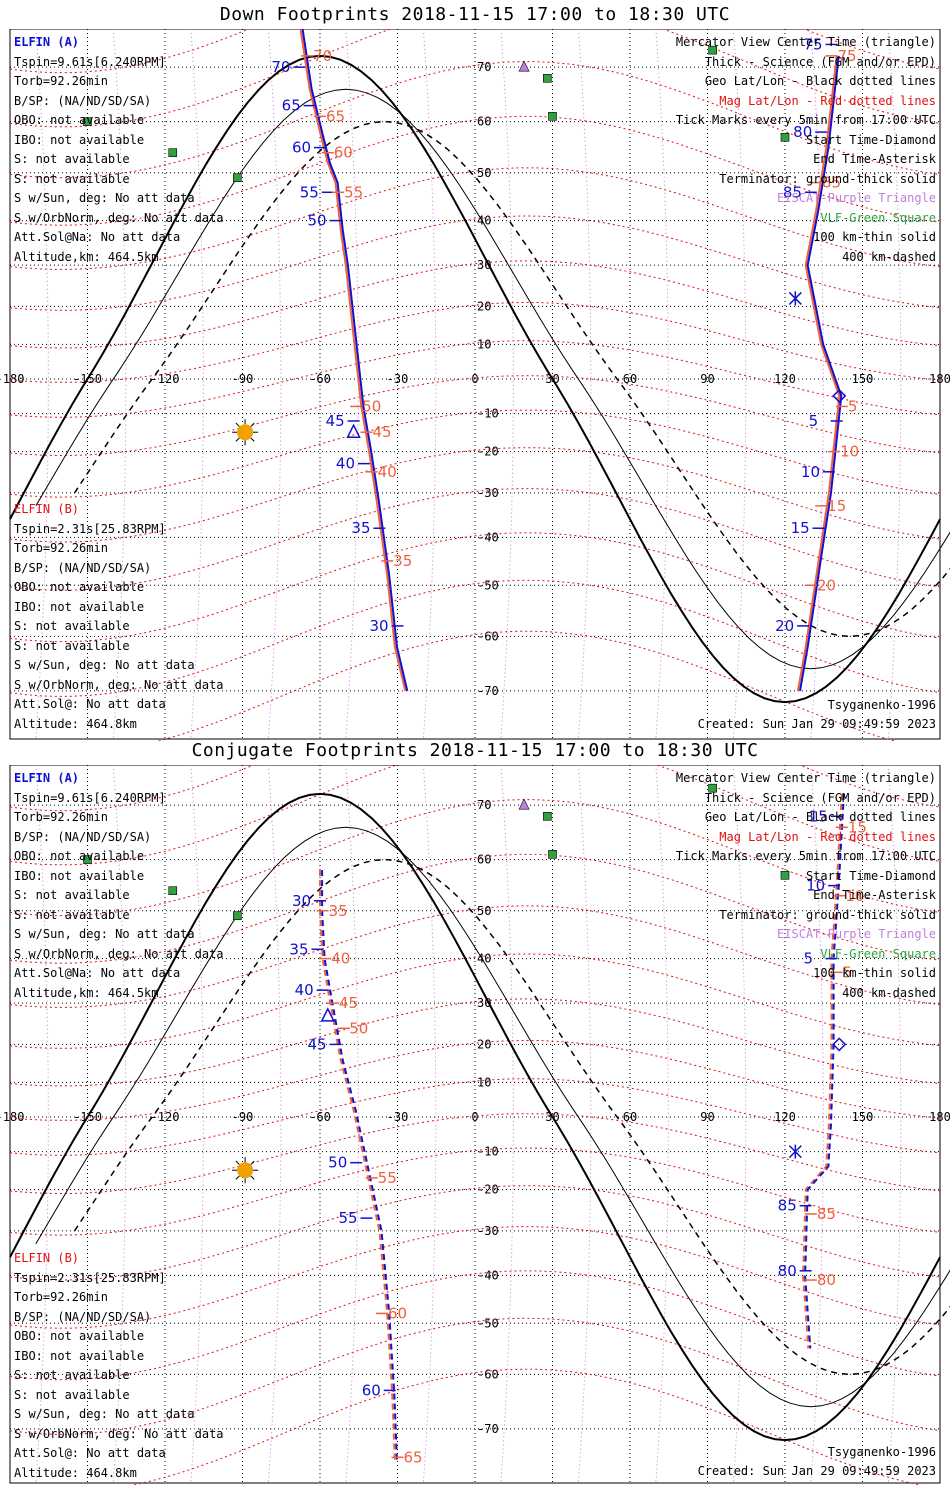 The height and width of the screenshot is (1500, 950). I want to click on lon-tick--30: -30, so click(398, 1117).